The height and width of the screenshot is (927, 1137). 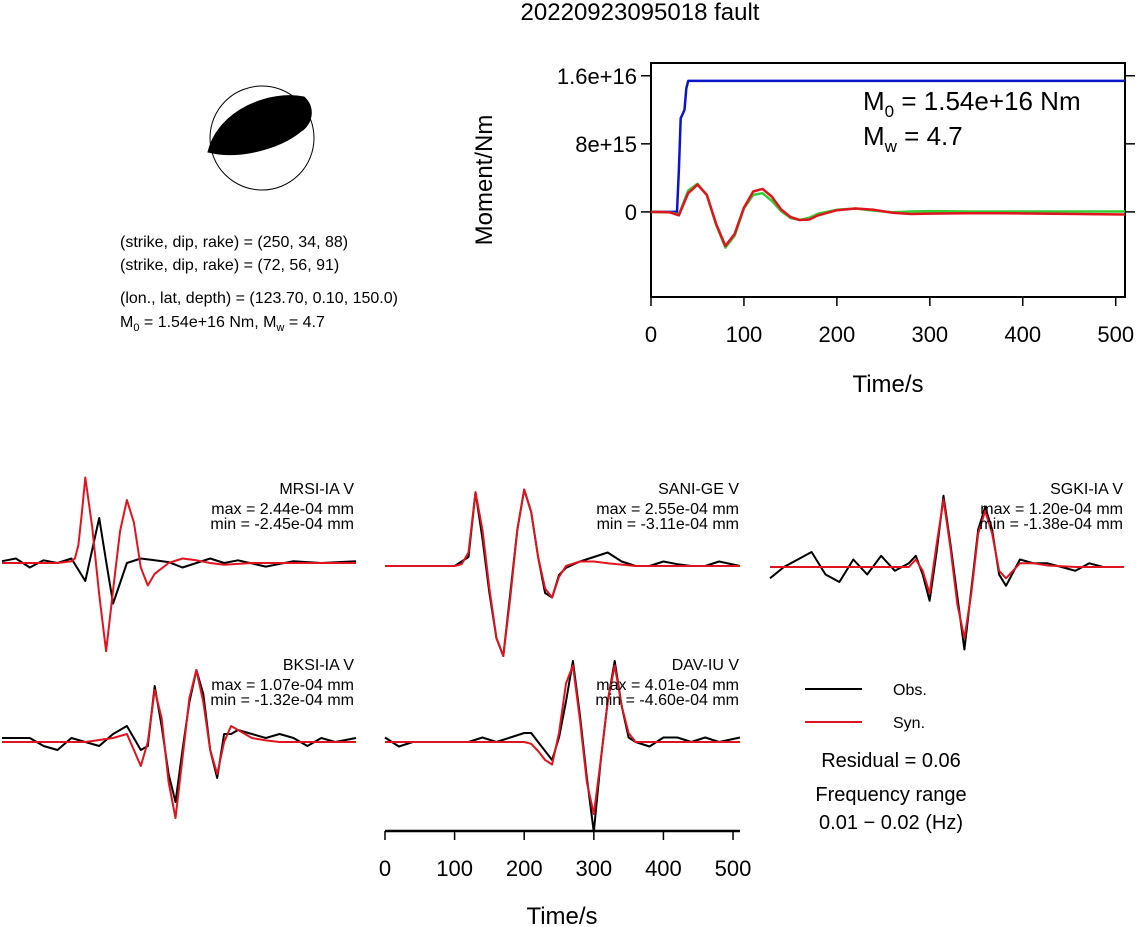 What do you see at coordinates (282, 509) in the screenshot?
I see `station-max: max = 2.44e-04 mm` at bounding box center [282, 509].